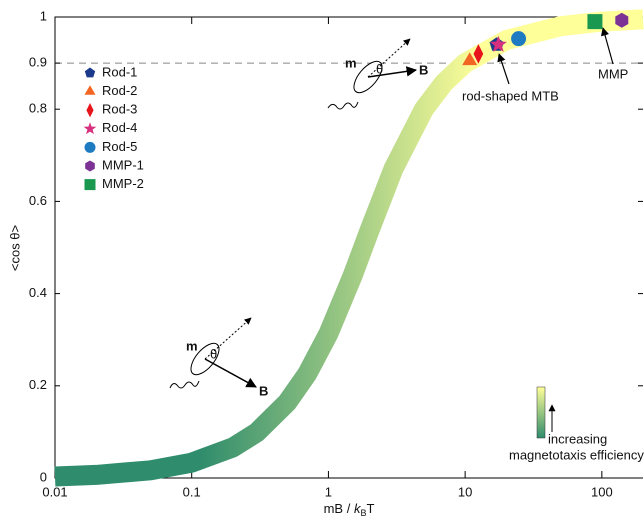  What do you see at coordinates (119, 71) in the screenshot?
I see `legend-label: Rod-1` at bounding box center [119, 71].